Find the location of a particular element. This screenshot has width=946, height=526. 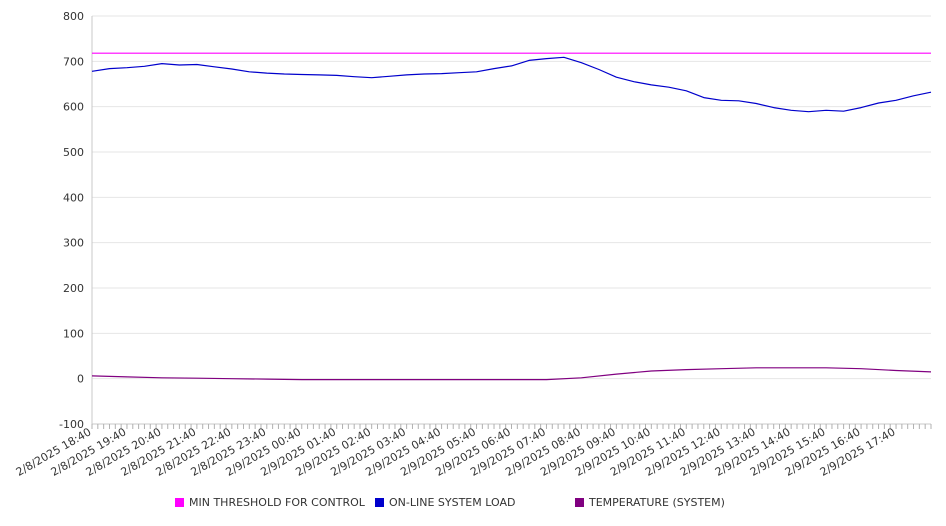

legend-label-system-load: ON-LINE SYSTEM LOAD is located at coordinates (452, 502).